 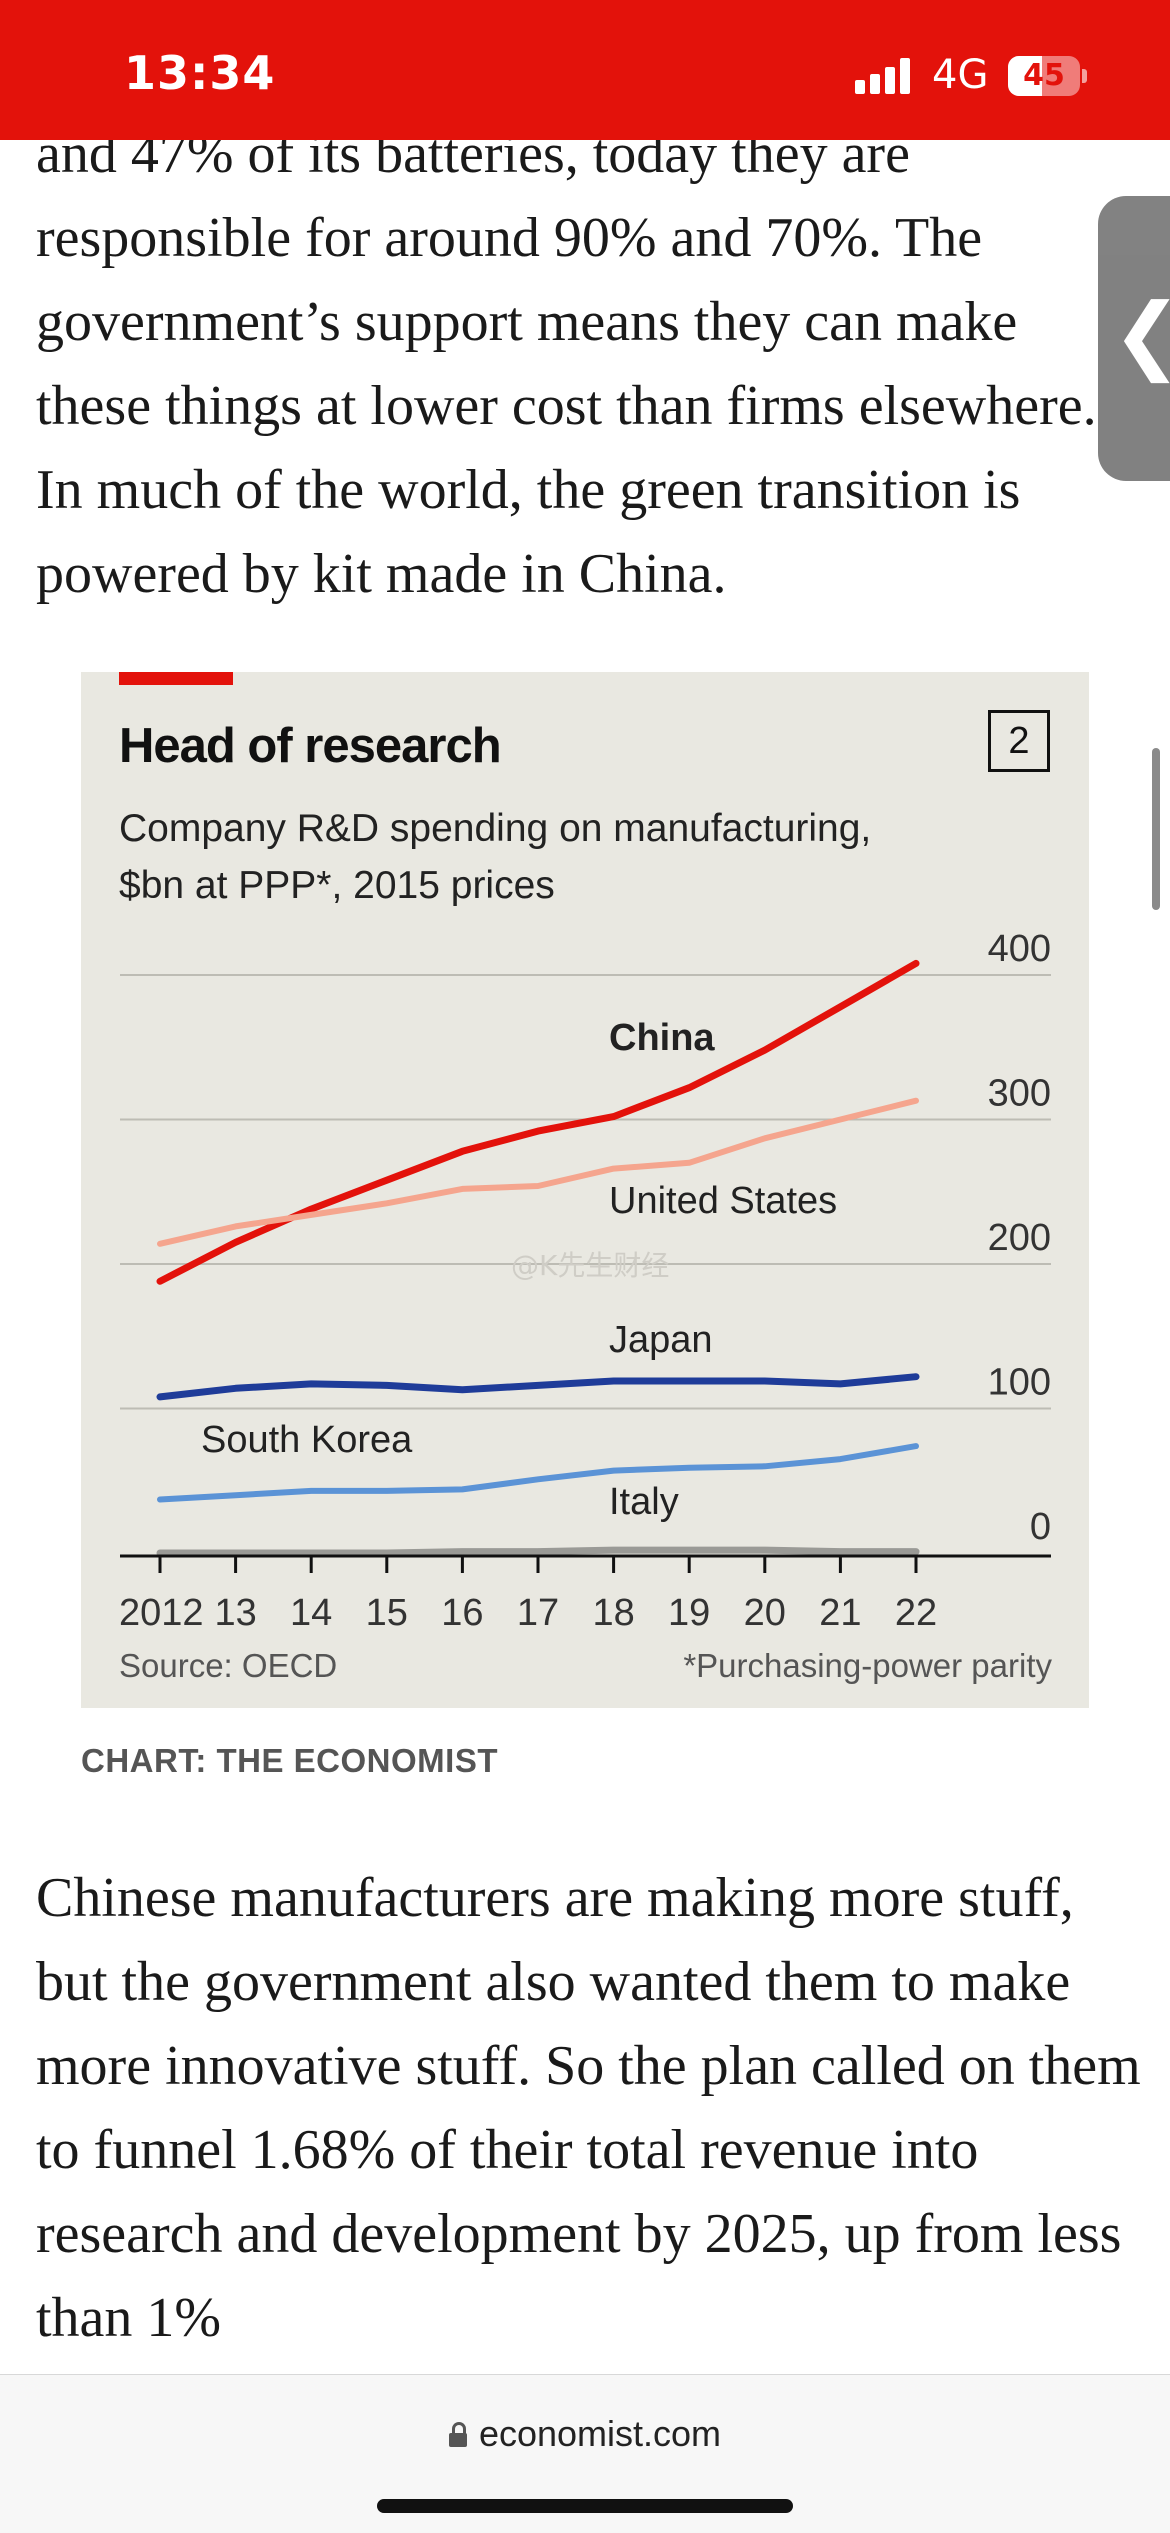 I want to click on series-label: Italy, so click(x=644, y=1502).